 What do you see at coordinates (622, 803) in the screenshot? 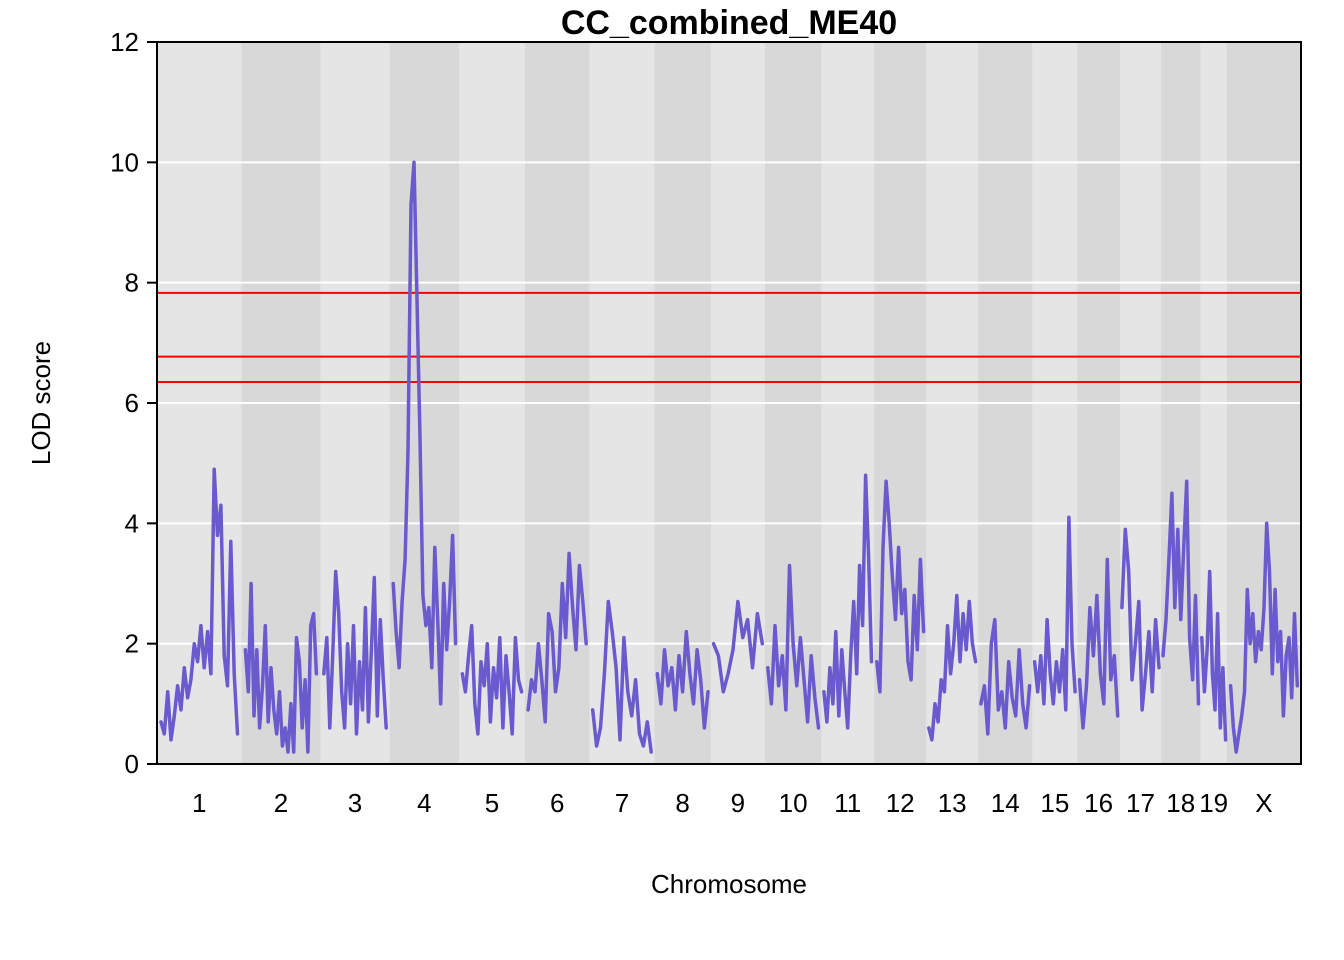
I see `x-tick-label-7: 7` at bounding box center [622, 803].